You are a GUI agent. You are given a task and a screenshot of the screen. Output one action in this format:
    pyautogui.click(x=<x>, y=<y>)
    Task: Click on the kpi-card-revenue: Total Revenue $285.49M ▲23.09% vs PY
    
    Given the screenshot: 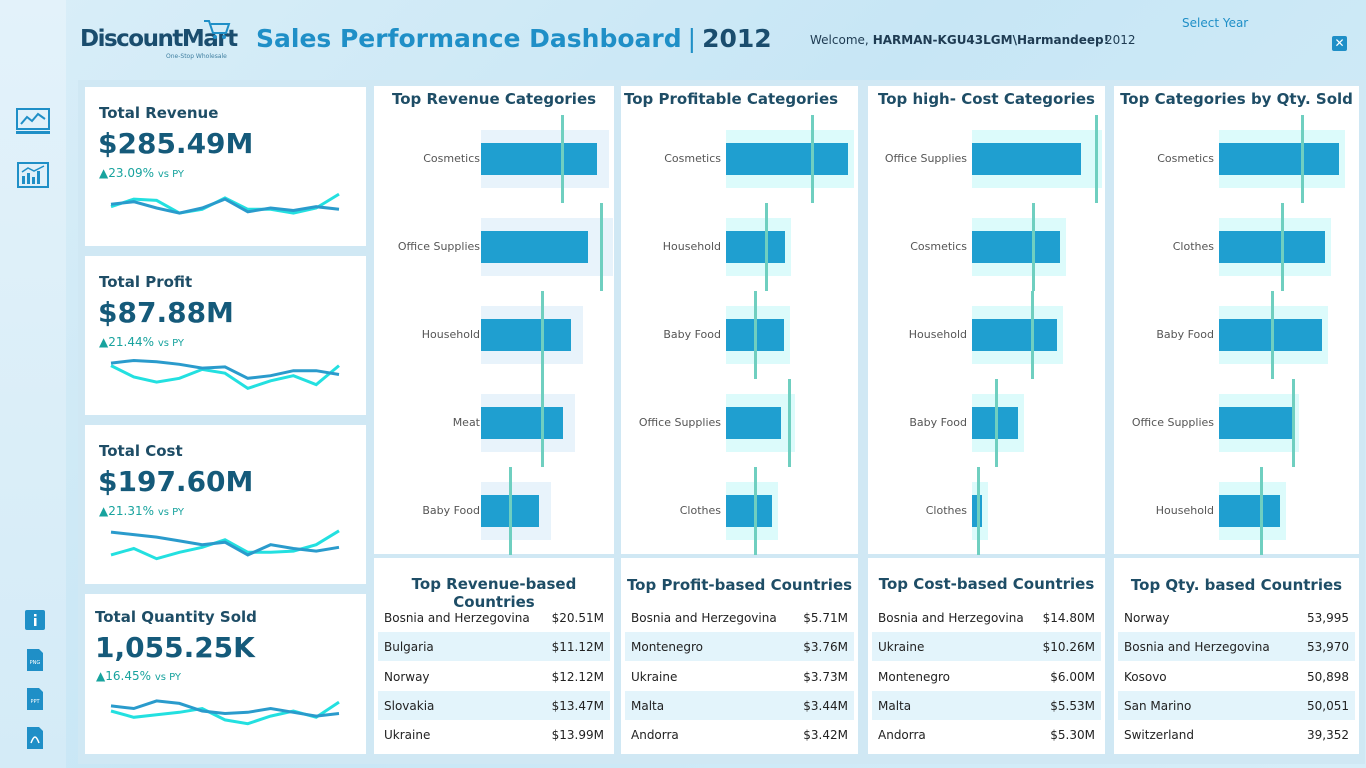 What is the action you would take?
    pyautogui.click(x=225, y=166)
    